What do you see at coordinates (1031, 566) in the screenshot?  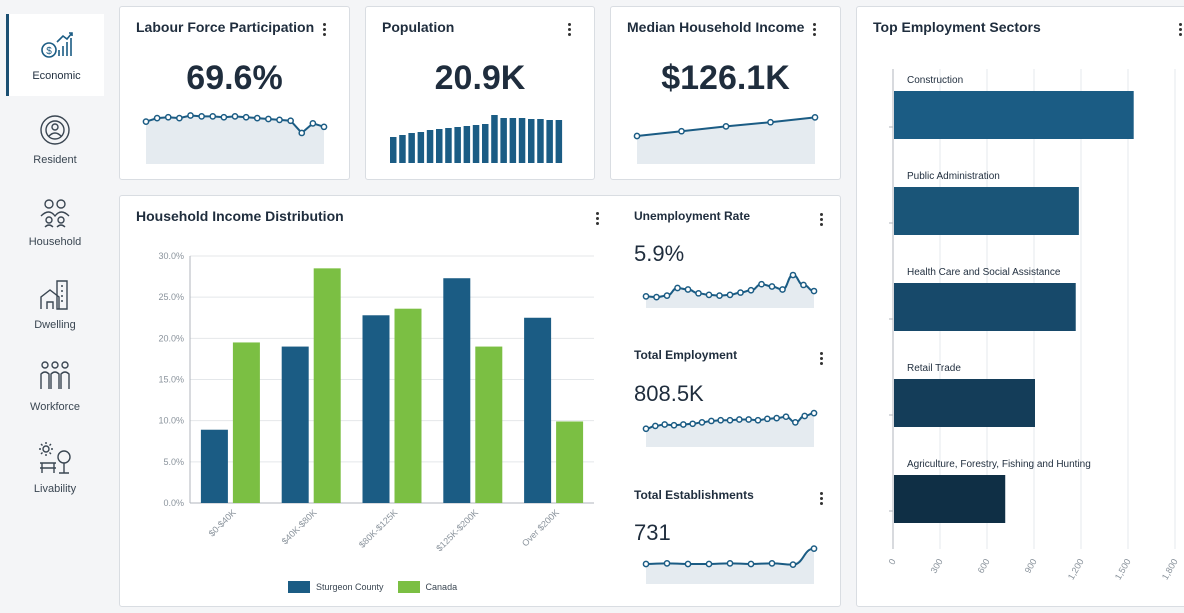 I see `x-tick-label: 900` at bounding box center [1031, 566].